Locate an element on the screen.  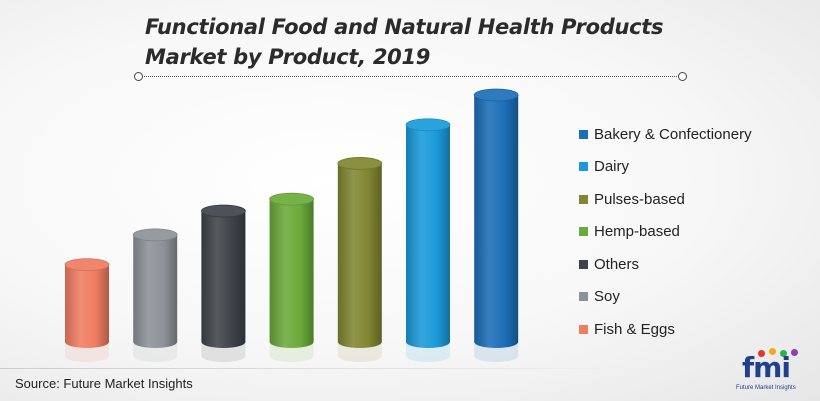
chart-title-line-2: Market by Product, 2019 is located at coordinates (288, 57).